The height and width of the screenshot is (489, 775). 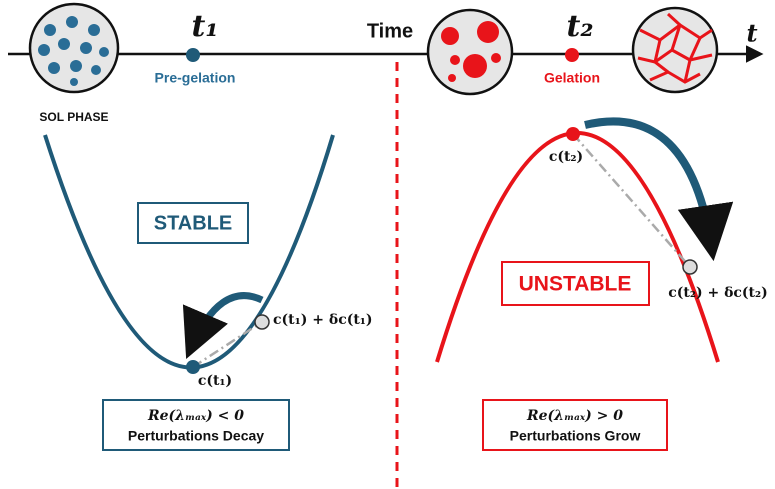 What do you see at coordinates (573, 134) in the screenshot?
I see `unstable-point` at bounding box center [573, 134].